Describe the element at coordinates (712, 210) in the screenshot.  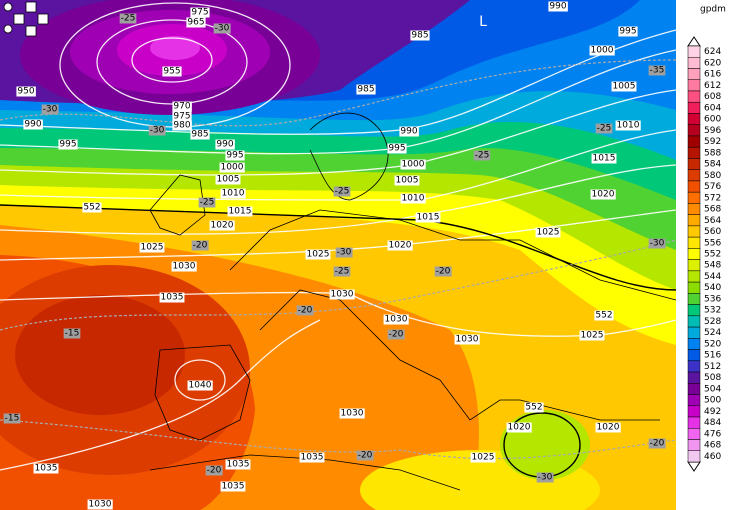
I see `legend-label: 568` at that location.